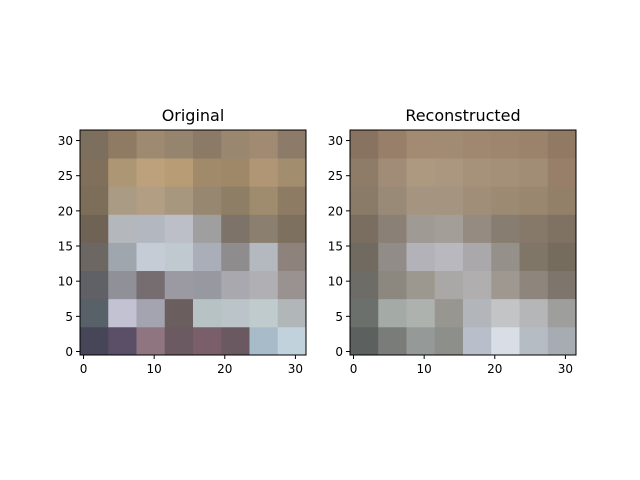  What do you see at coordinates (65, 247) in the screenshot?
I see `original-y-tick-label: 15` at bounding box center [65, 247].